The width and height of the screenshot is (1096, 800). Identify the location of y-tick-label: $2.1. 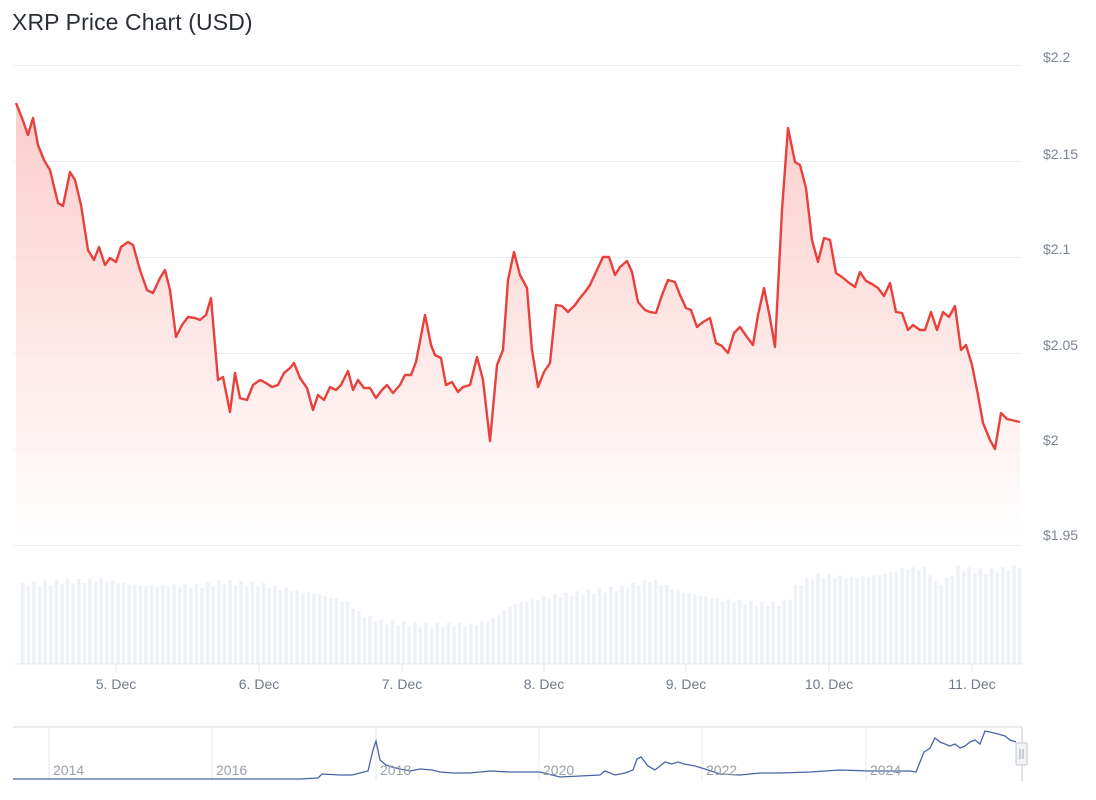
(1057, 249).